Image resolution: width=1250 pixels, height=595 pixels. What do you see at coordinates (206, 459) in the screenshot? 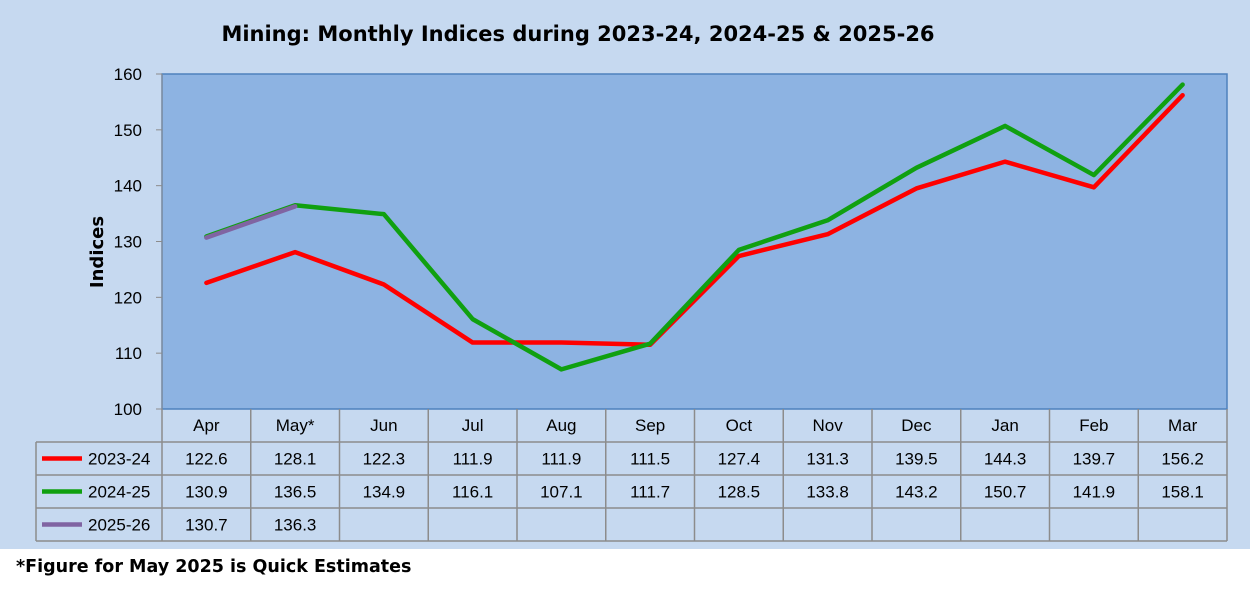
I see `table-cell-value: 122.6` at bounding box center [206, 459].